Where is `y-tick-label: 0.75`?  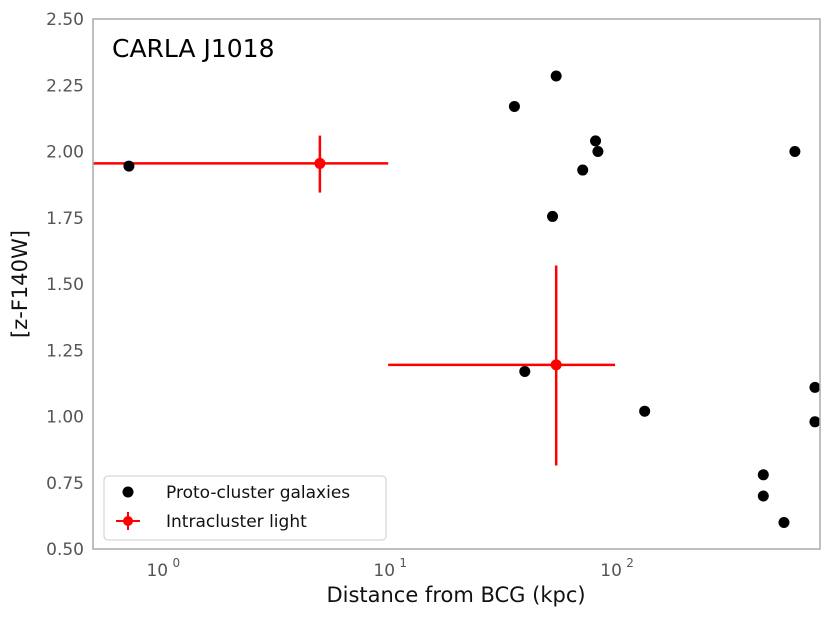
y-tick-label: 0.75 is located at coordinates (65, 484).